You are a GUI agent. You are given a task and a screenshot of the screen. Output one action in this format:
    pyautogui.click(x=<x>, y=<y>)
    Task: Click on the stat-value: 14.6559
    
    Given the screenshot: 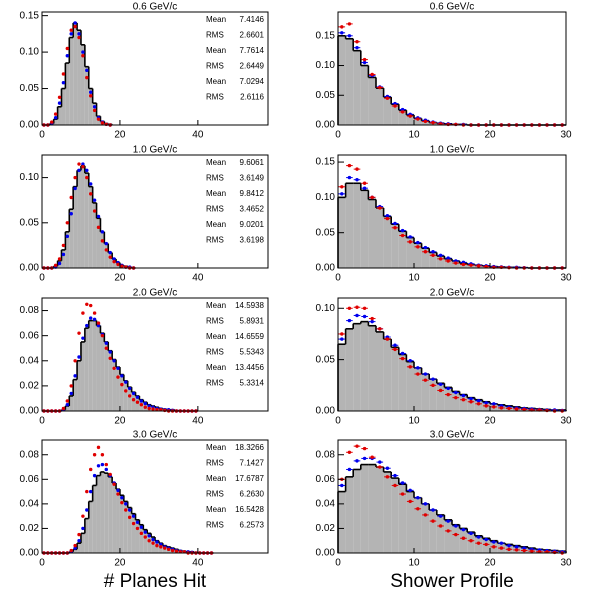 What is the action you would take?
    pyautogui.click(x=249, y=336)
    